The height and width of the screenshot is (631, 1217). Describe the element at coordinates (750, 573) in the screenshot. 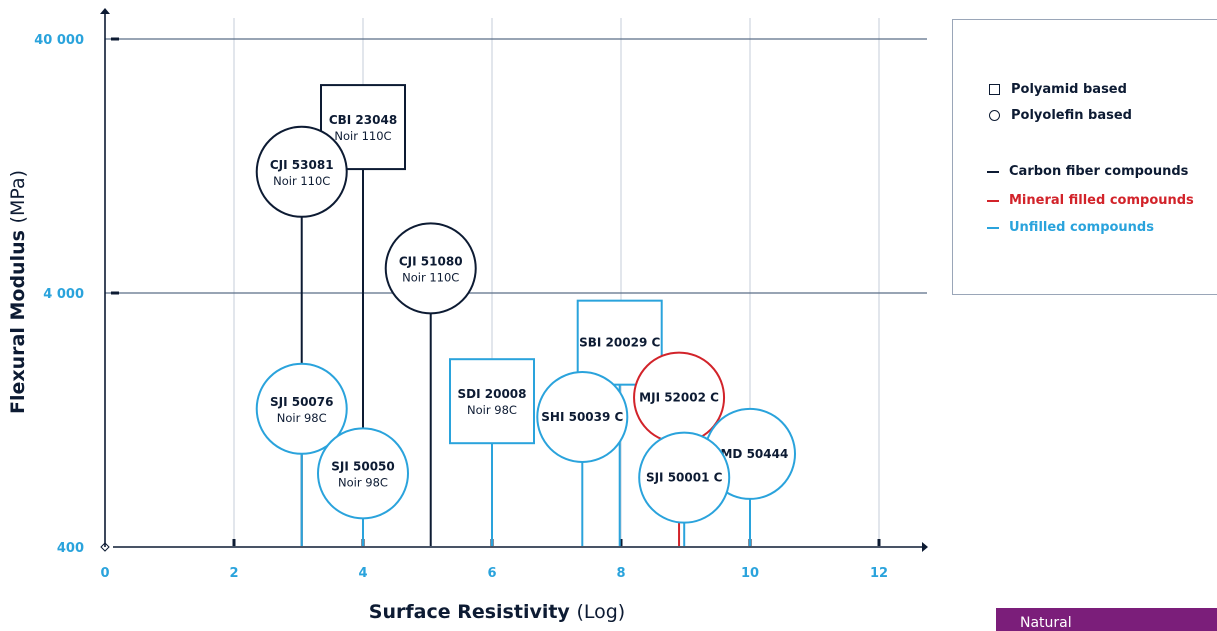

I see `x-tick-label: 10` at that location.